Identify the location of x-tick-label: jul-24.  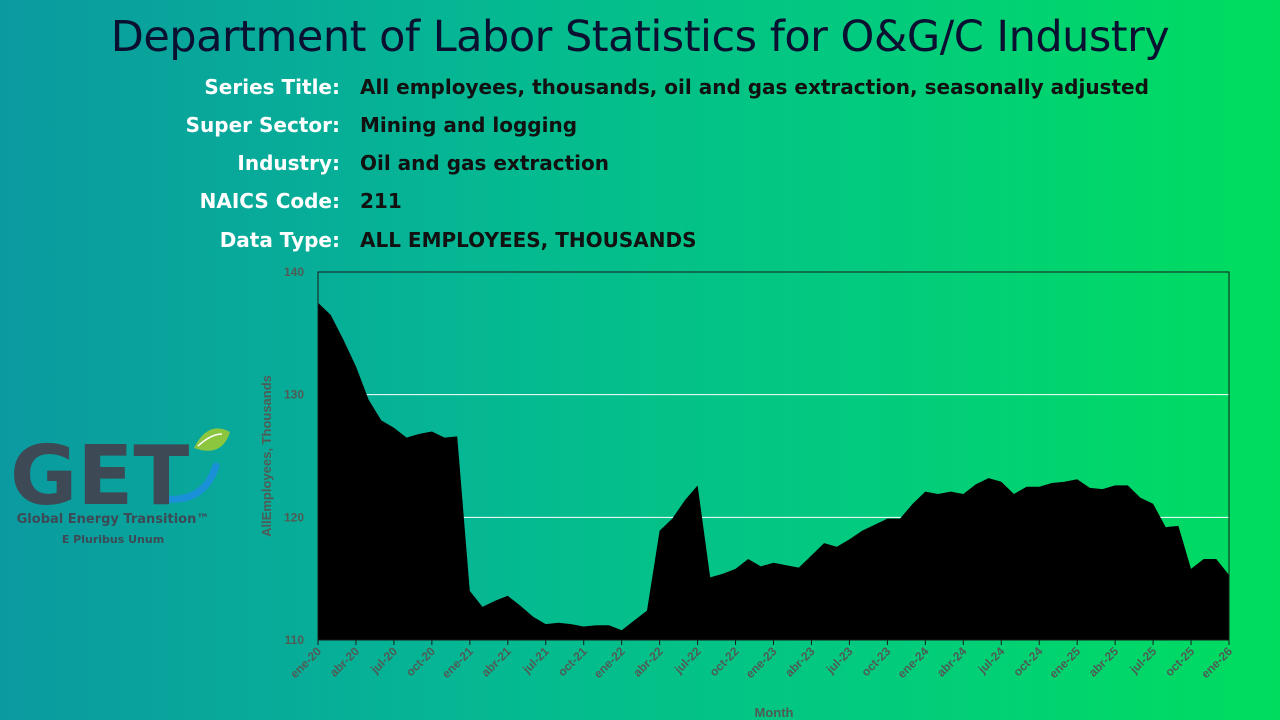
(991, 660).